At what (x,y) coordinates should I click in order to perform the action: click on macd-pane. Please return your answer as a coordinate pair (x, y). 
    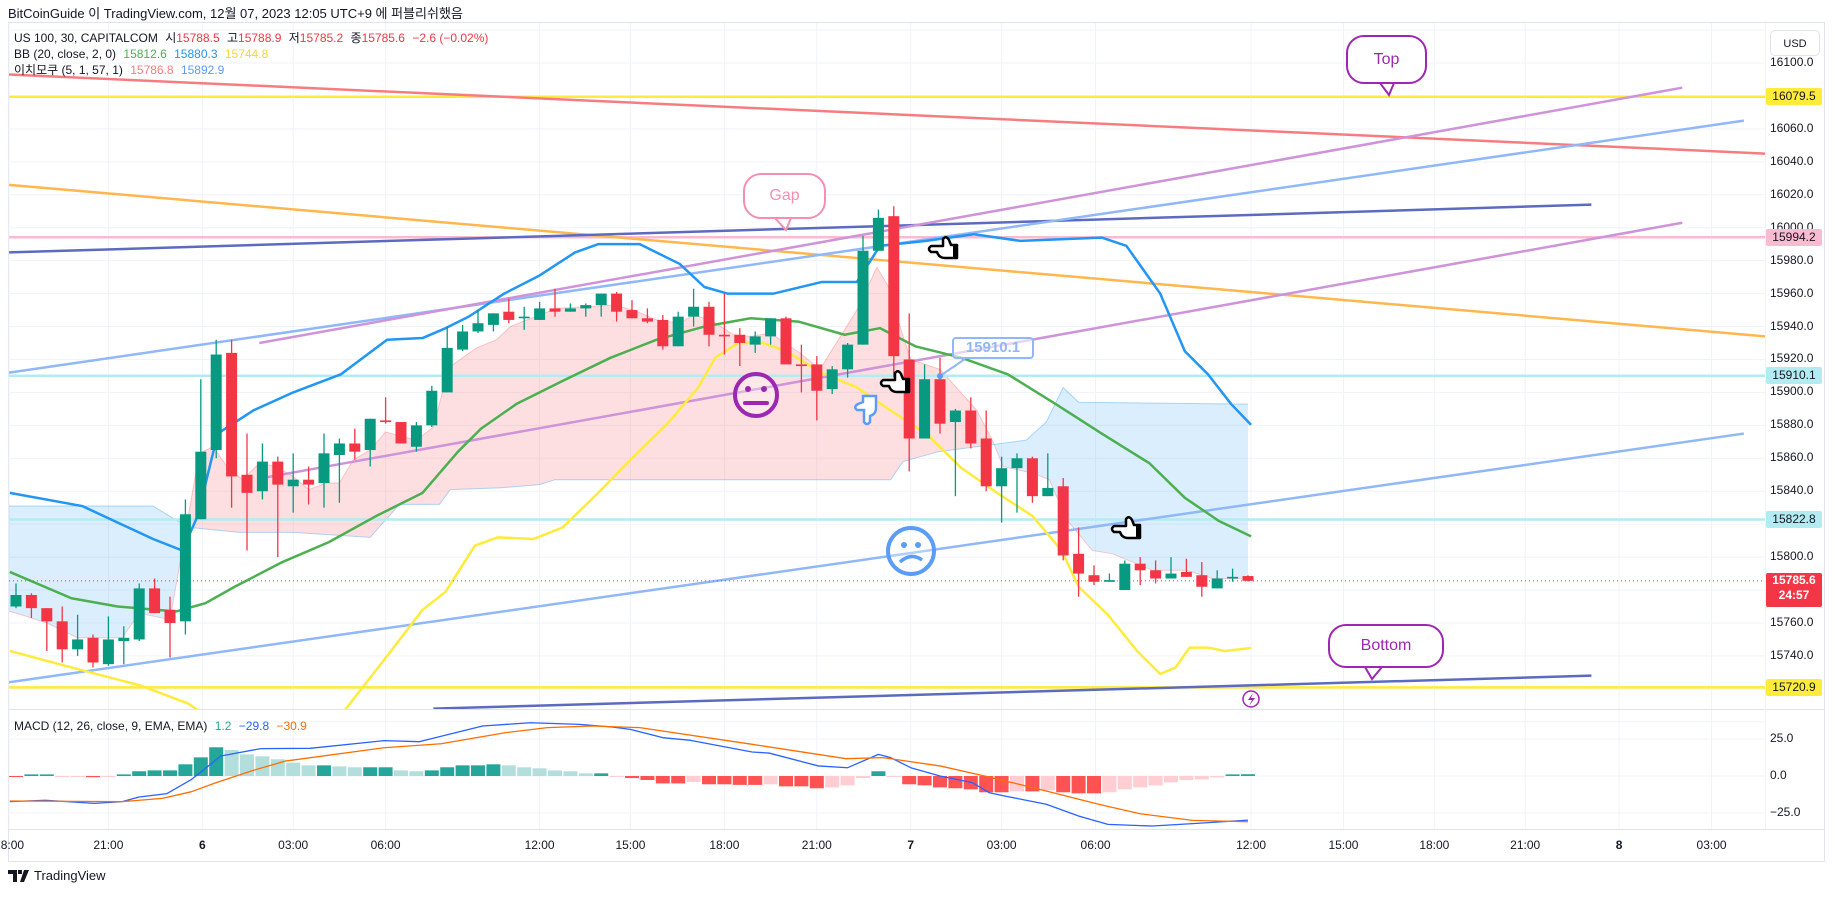
    Looking at the image, I should click on (632, 774).